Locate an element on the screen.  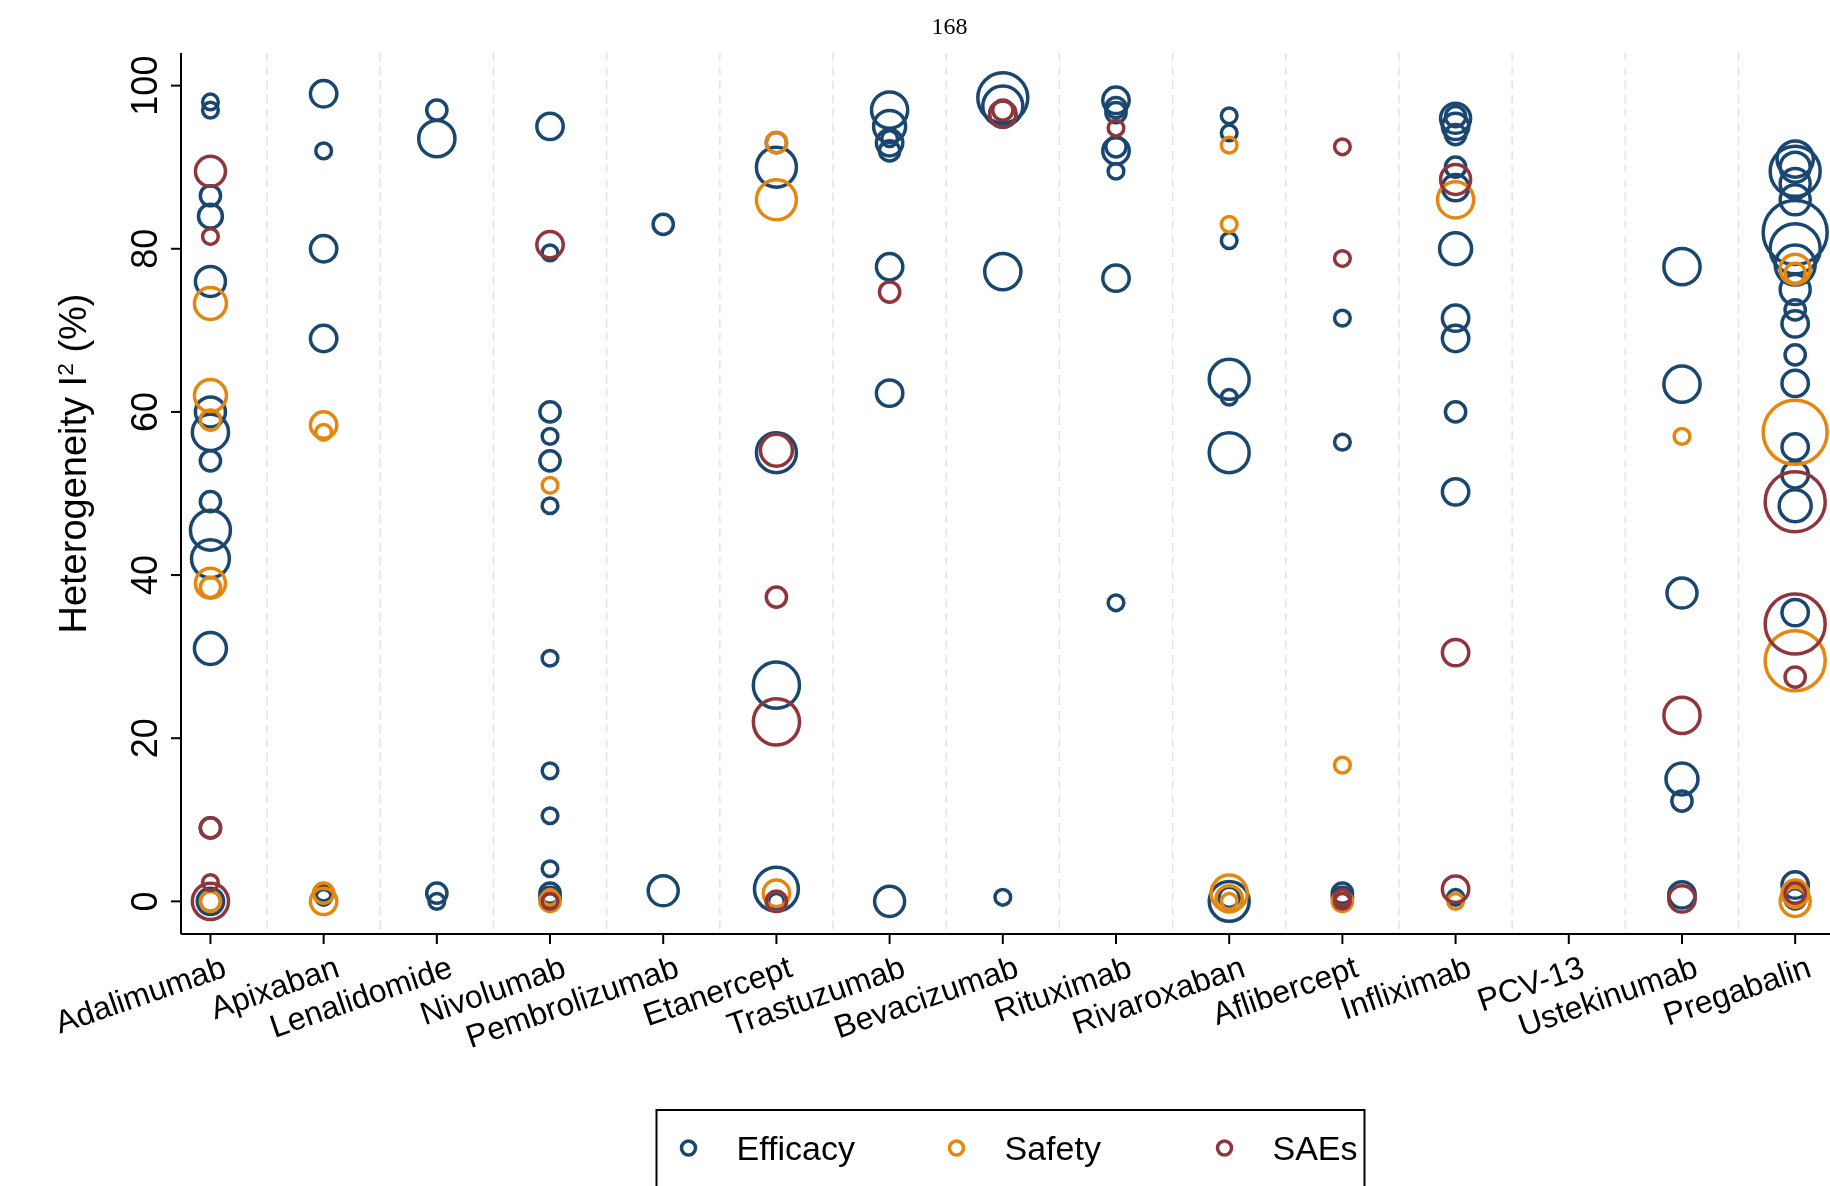
y-tick-label: 80 is located at coordinates (144, 248).